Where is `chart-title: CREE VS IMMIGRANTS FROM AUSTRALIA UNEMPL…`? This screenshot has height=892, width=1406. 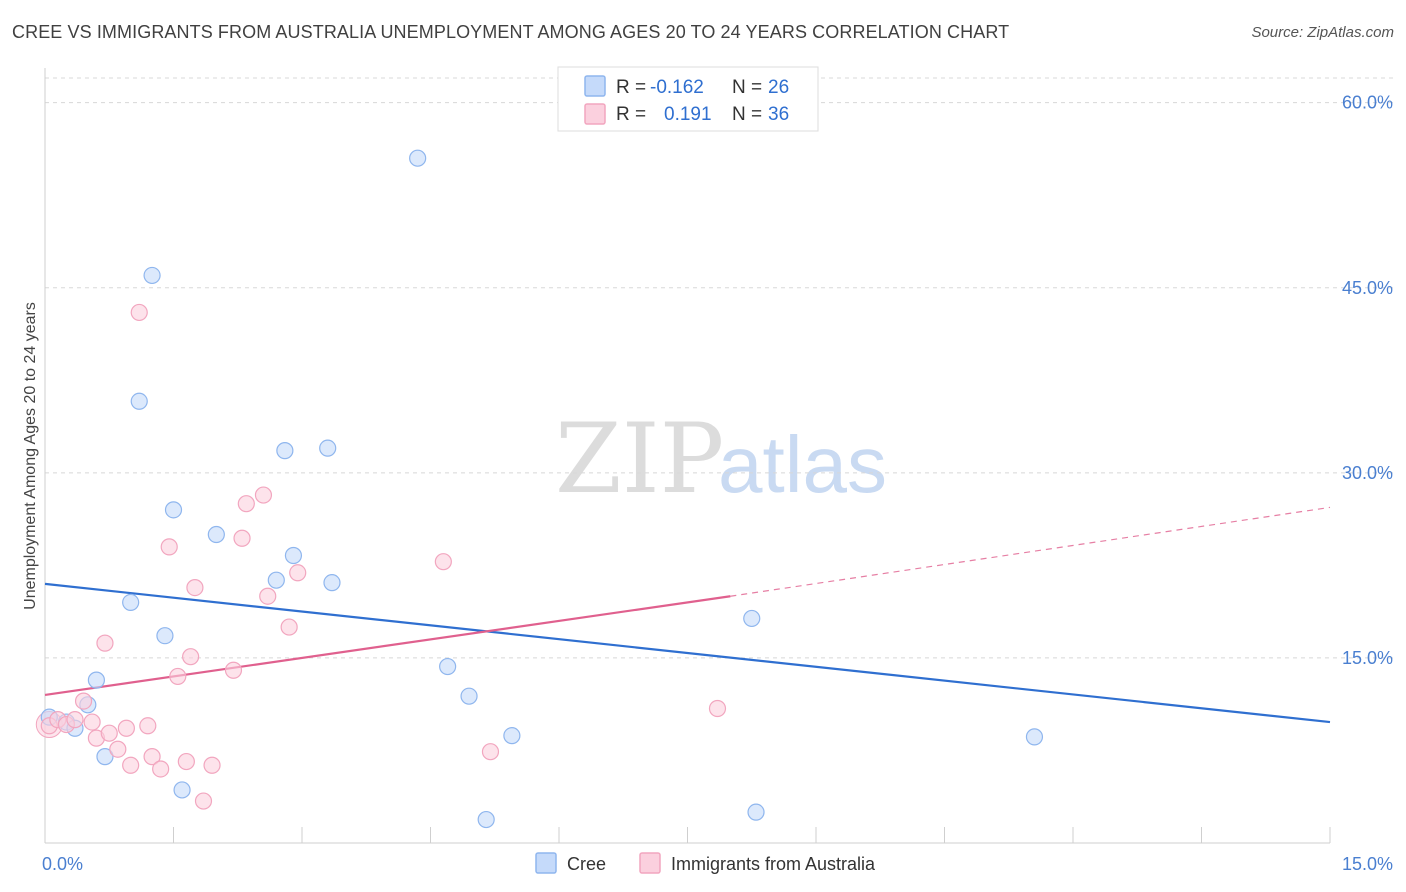
chart-title: CREE VS IMMIGRANTS FROM AUSTRALIA UNEMPL… is located at coordinates (511, 32).